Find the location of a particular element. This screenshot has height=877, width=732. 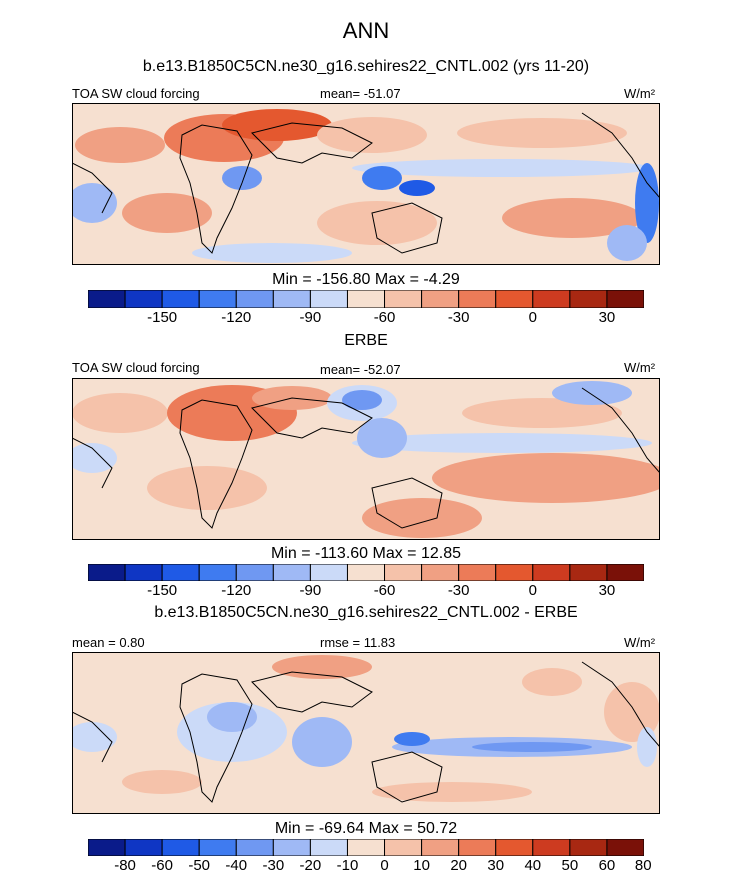

panel2-map is located at coordinates (366, 459).